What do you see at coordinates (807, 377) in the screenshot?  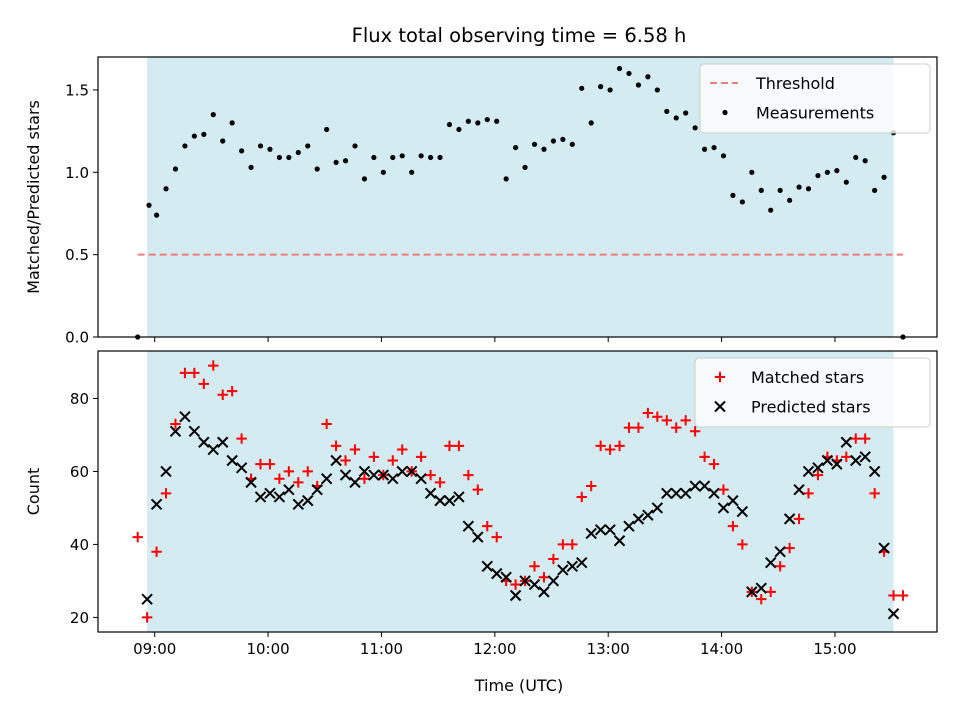 I see `legend-label: Matched stars` at bounding box center [807, 377].